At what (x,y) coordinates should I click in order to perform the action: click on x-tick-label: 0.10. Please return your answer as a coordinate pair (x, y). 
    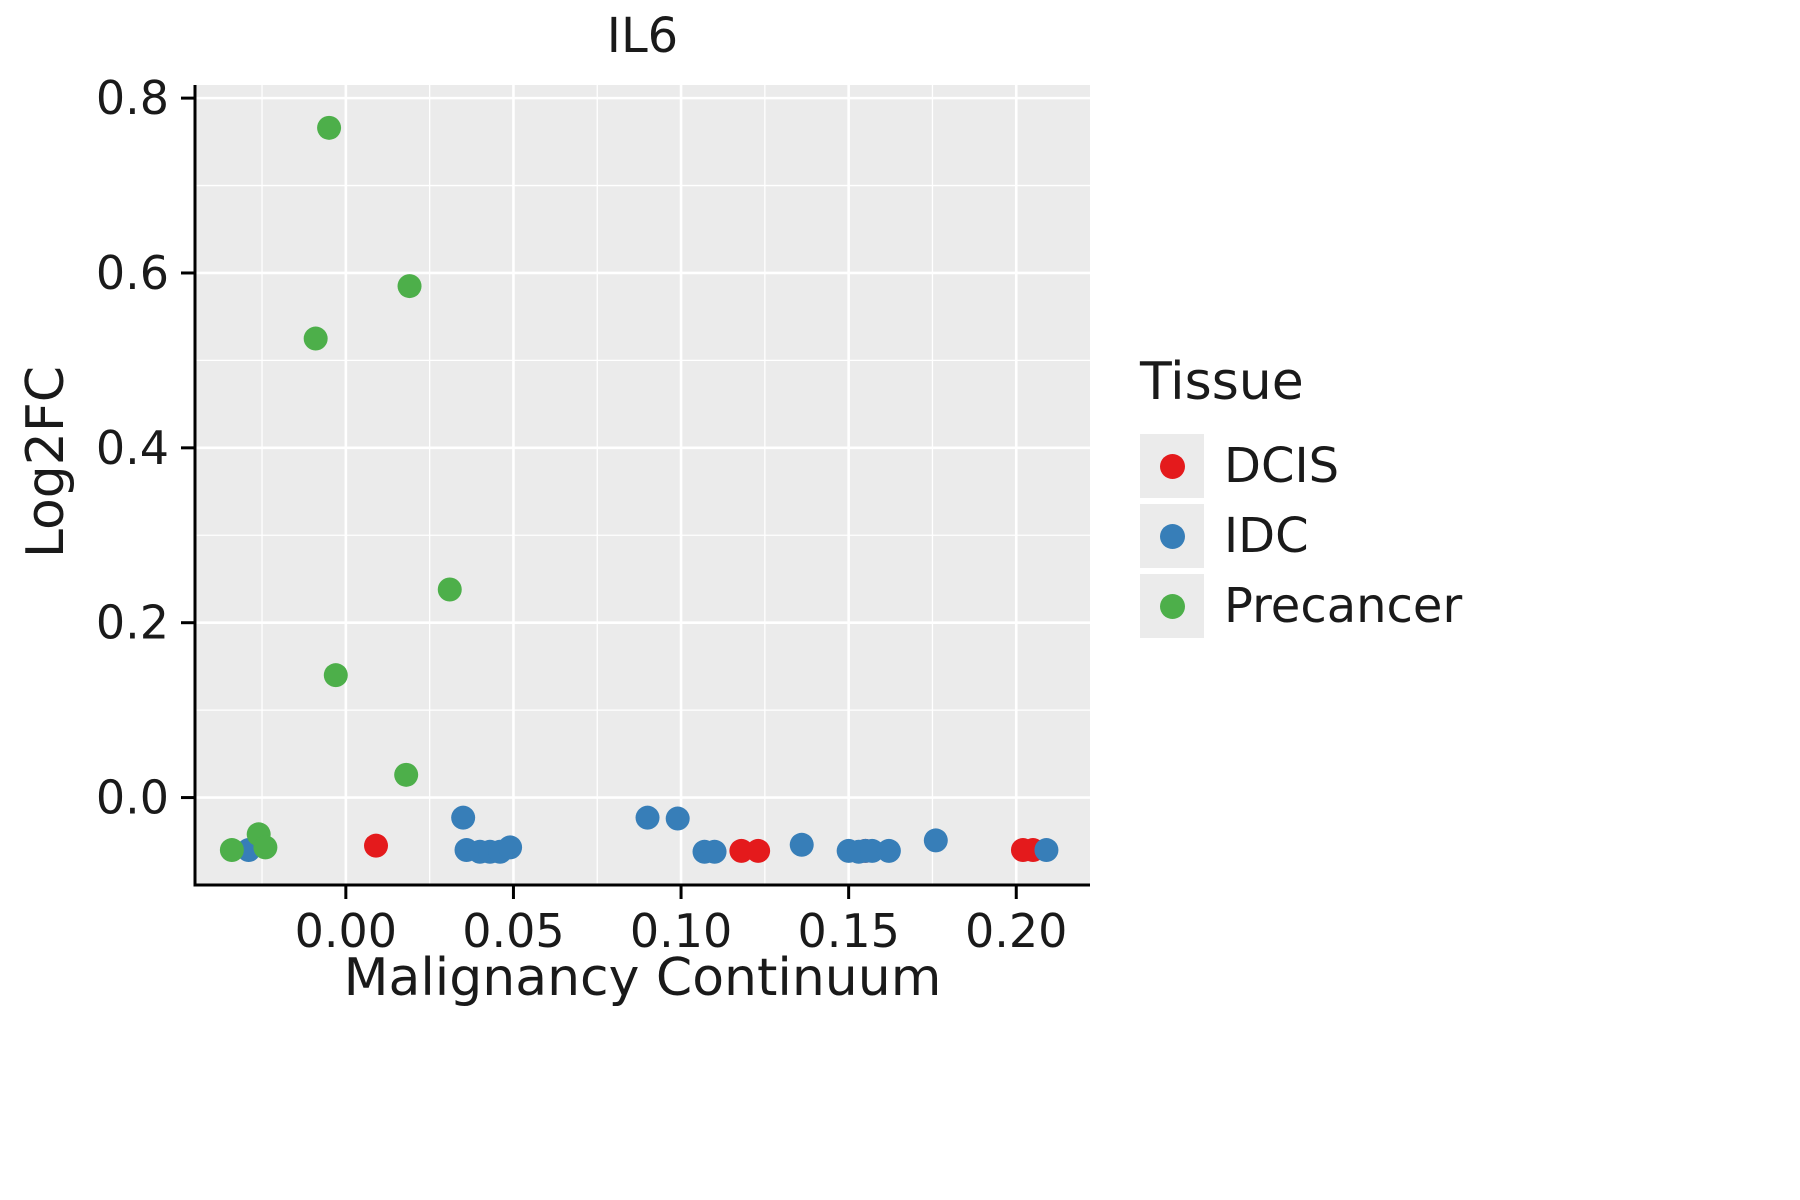
    Looking at the image, I should click on (681, 931).